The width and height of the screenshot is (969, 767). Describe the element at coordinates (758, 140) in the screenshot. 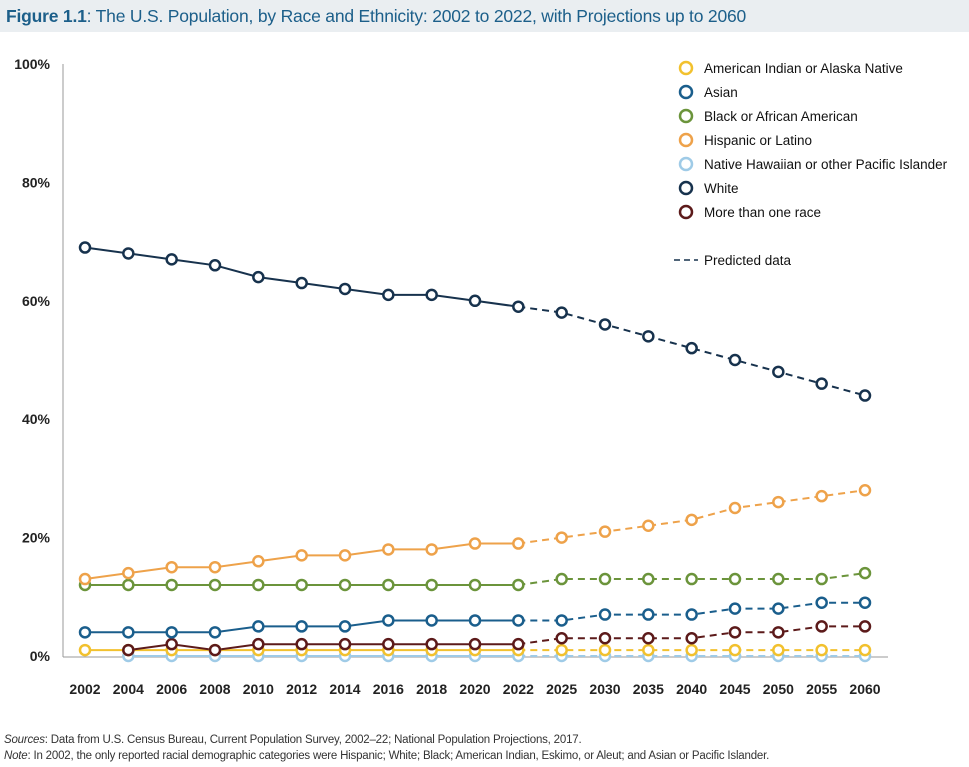

I see `legend-label: Hispanic or Latino` at that location.